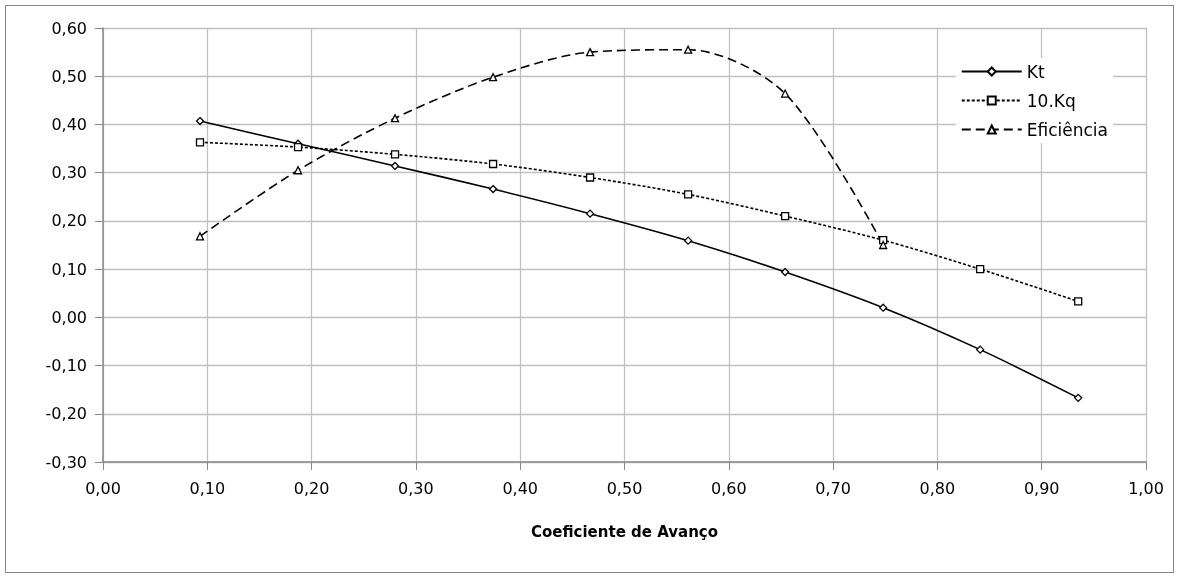 Image resolution: width=1181 pixels, height=580 pixels. Describe the element at coordinates (1067, 129) in the screenshot. I see `legend-label: Eficiência` at that location.